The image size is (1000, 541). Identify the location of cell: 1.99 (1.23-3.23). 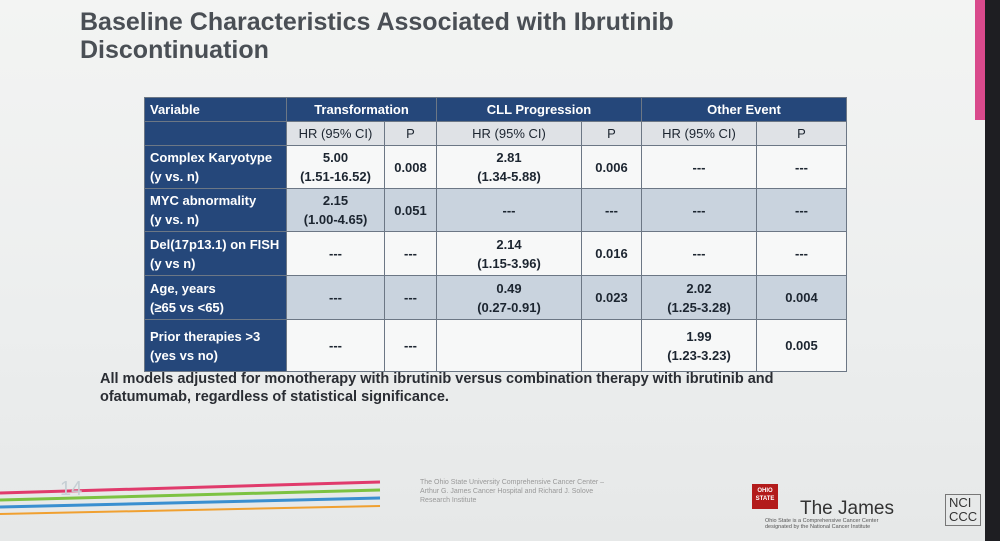
(699, 345).